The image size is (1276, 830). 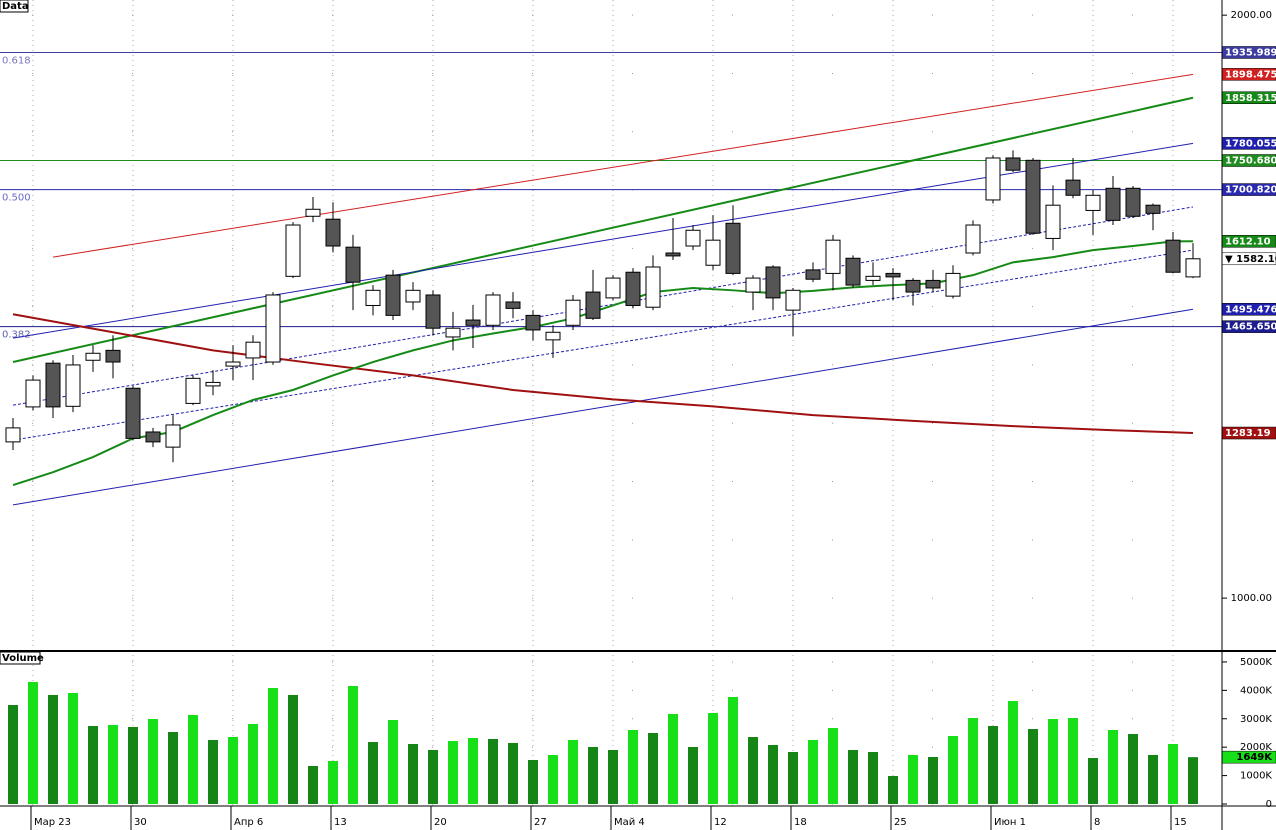 I want to click on value-label: 1700.8200, so click(x=1250, y=190).